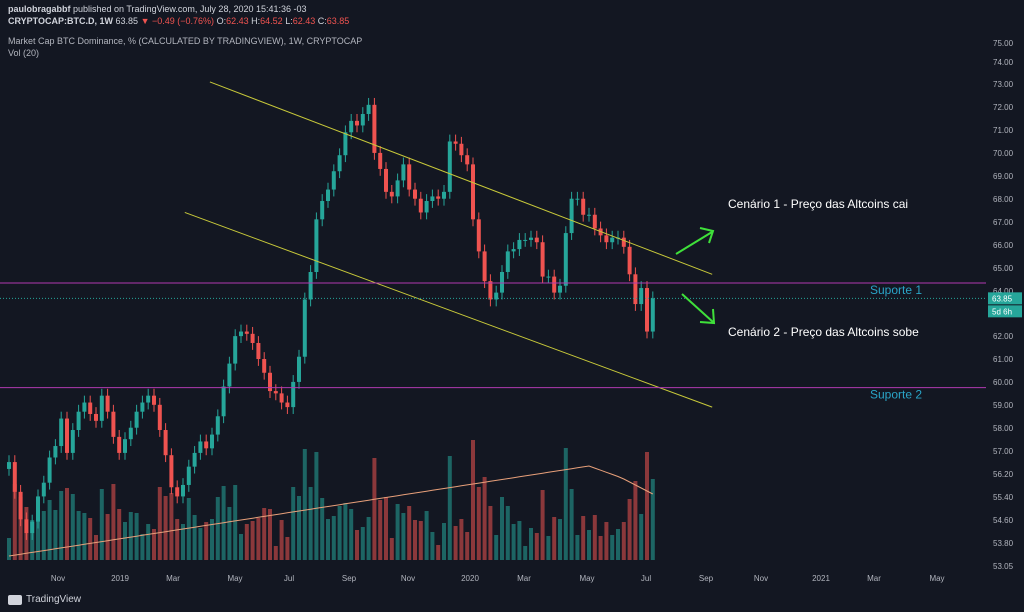  What do you see at coordinates (694, 243) in the screenshot?
I see `up-arrow-icon` at bounding box center [694, 243].